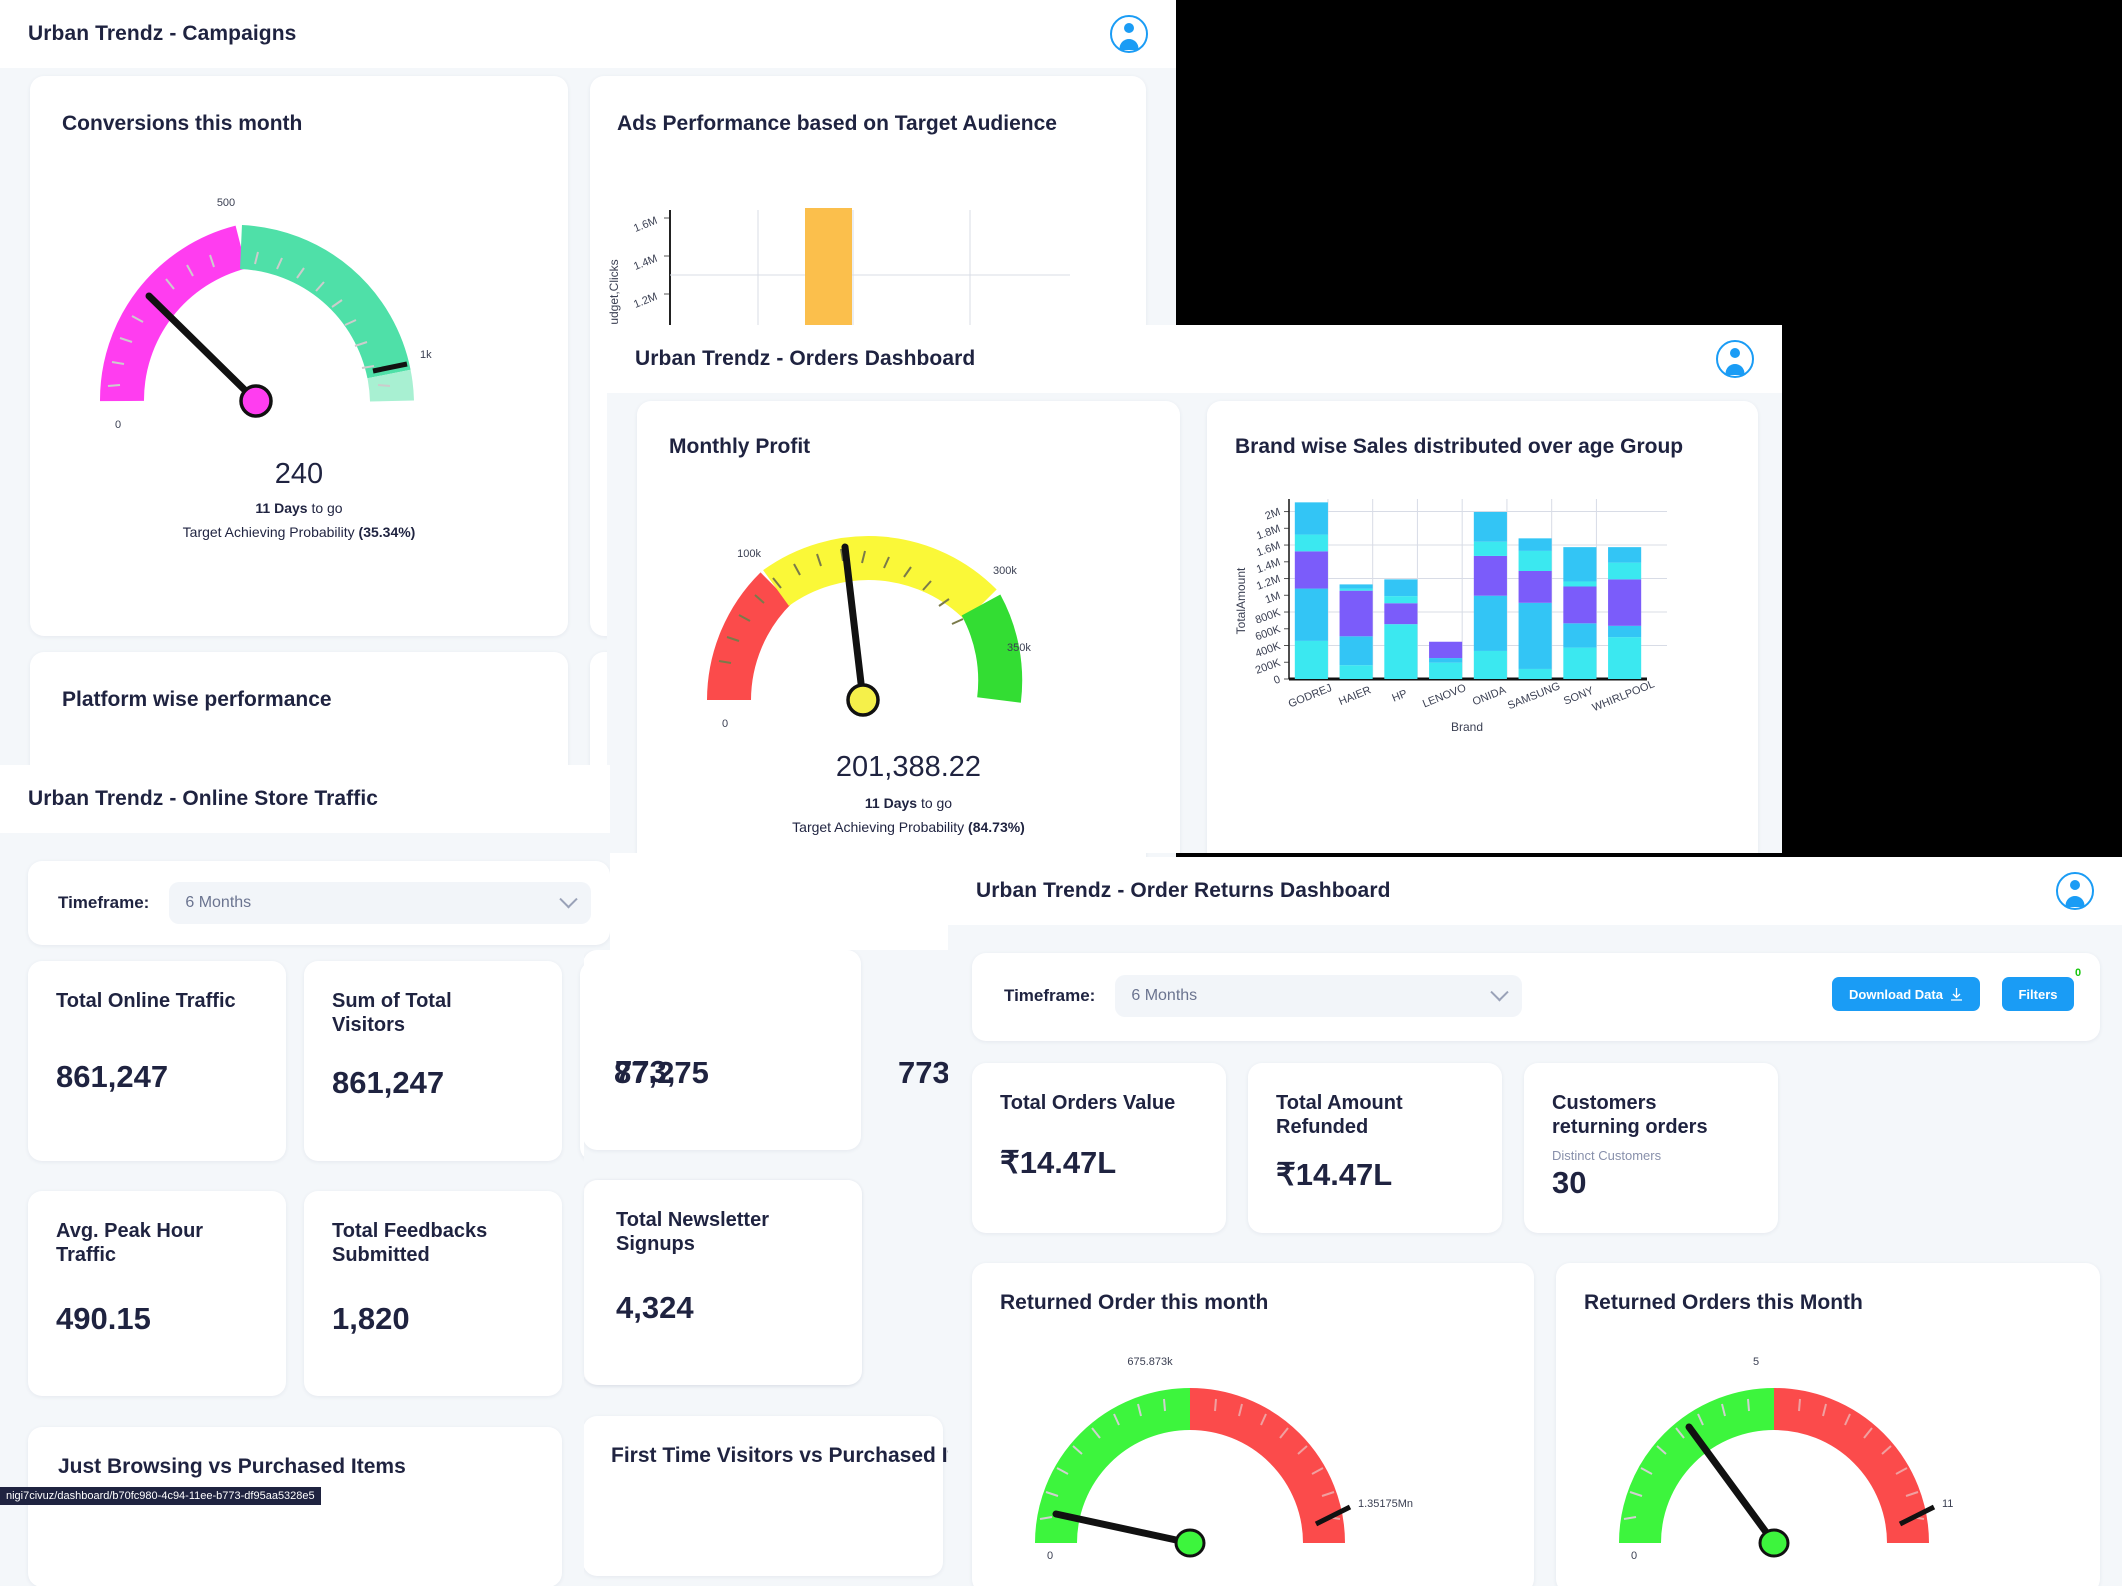  Describe the element at coordinates (299, 474) in the screenshot. I see `conversions-value: 240` at that location.